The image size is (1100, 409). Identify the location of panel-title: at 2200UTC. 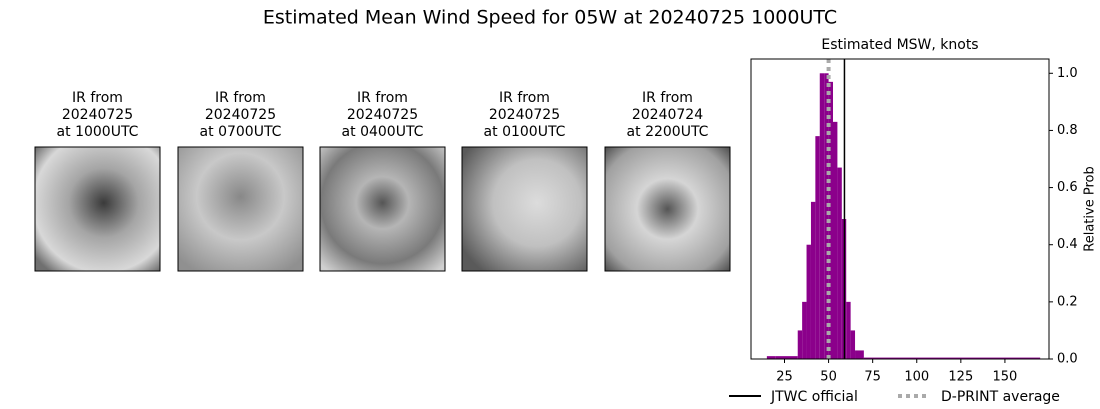
(668, 132).